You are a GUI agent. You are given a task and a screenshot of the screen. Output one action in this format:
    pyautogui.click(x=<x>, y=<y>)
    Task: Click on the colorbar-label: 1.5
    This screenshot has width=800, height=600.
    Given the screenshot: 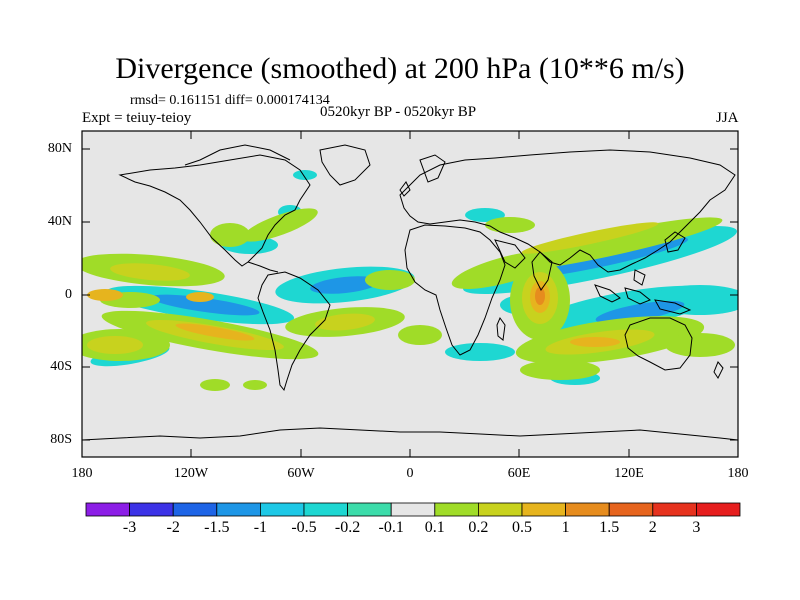 What is the action you would take?
    pyautogui.click(x=609, y=527)
    